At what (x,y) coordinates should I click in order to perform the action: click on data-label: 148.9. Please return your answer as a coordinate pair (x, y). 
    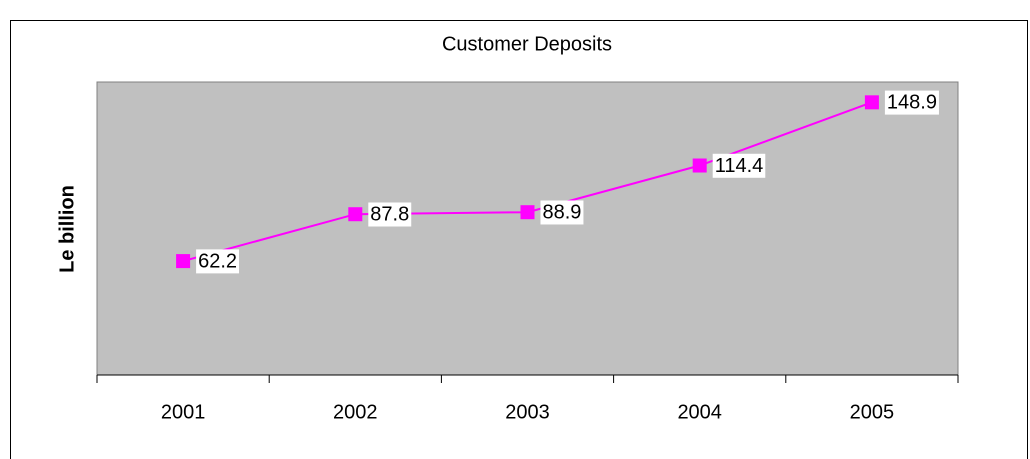
    Looking at the image, I should click on (912, 103).